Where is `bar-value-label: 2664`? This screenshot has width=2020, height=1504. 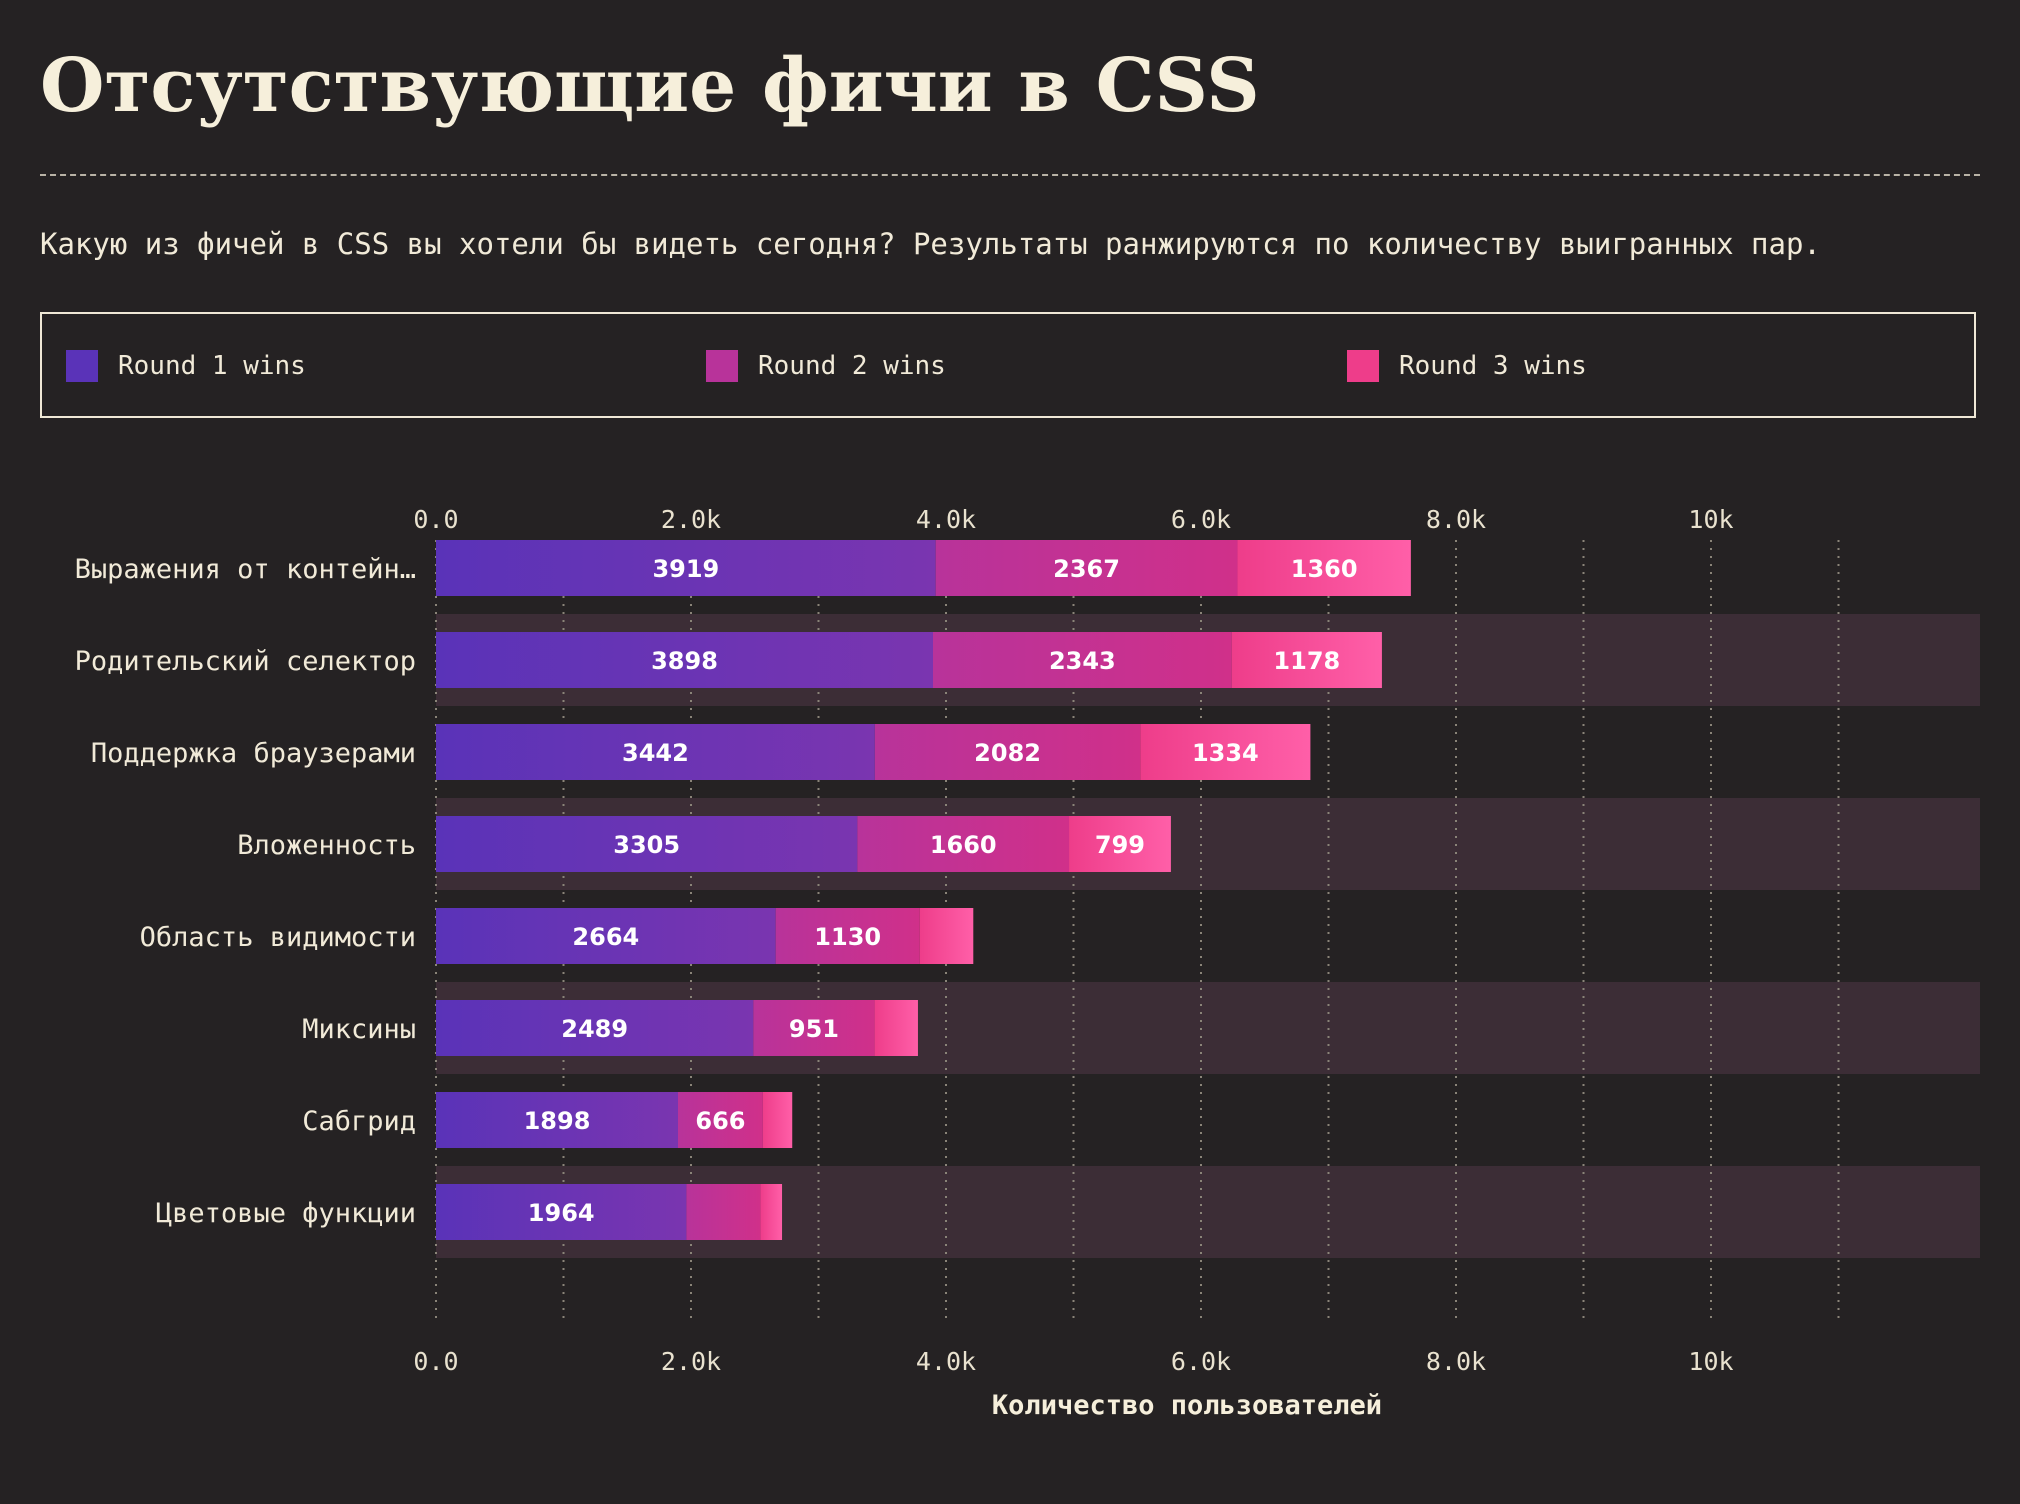 bar-value-label: 2664 is located at coordinates (605, 937).